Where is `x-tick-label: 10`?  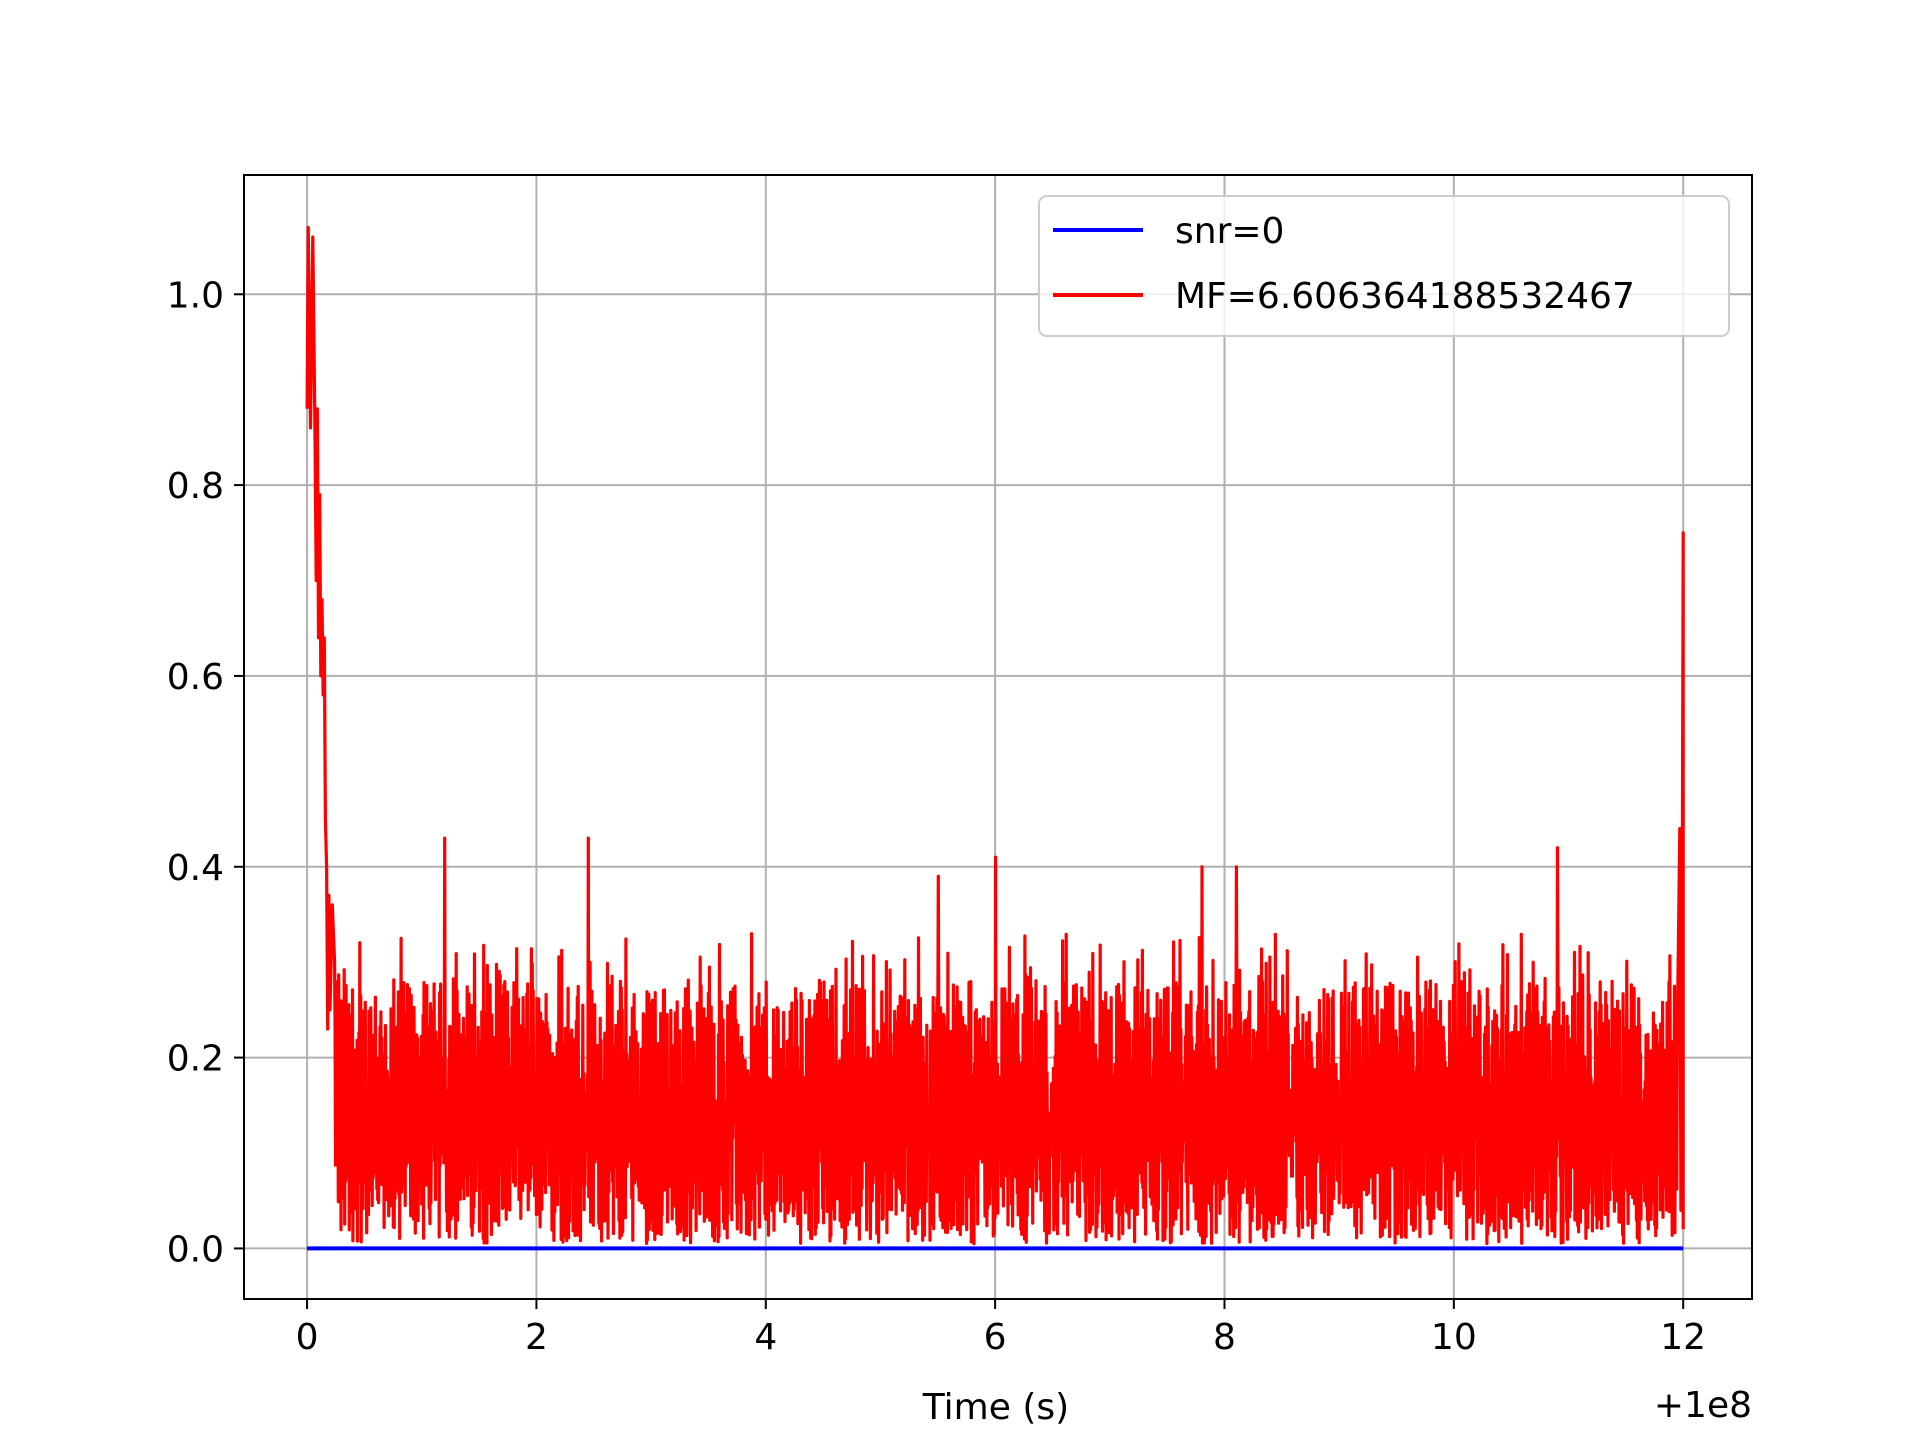 x-tick-label: 10 is located at coordinates (1454, 1337).